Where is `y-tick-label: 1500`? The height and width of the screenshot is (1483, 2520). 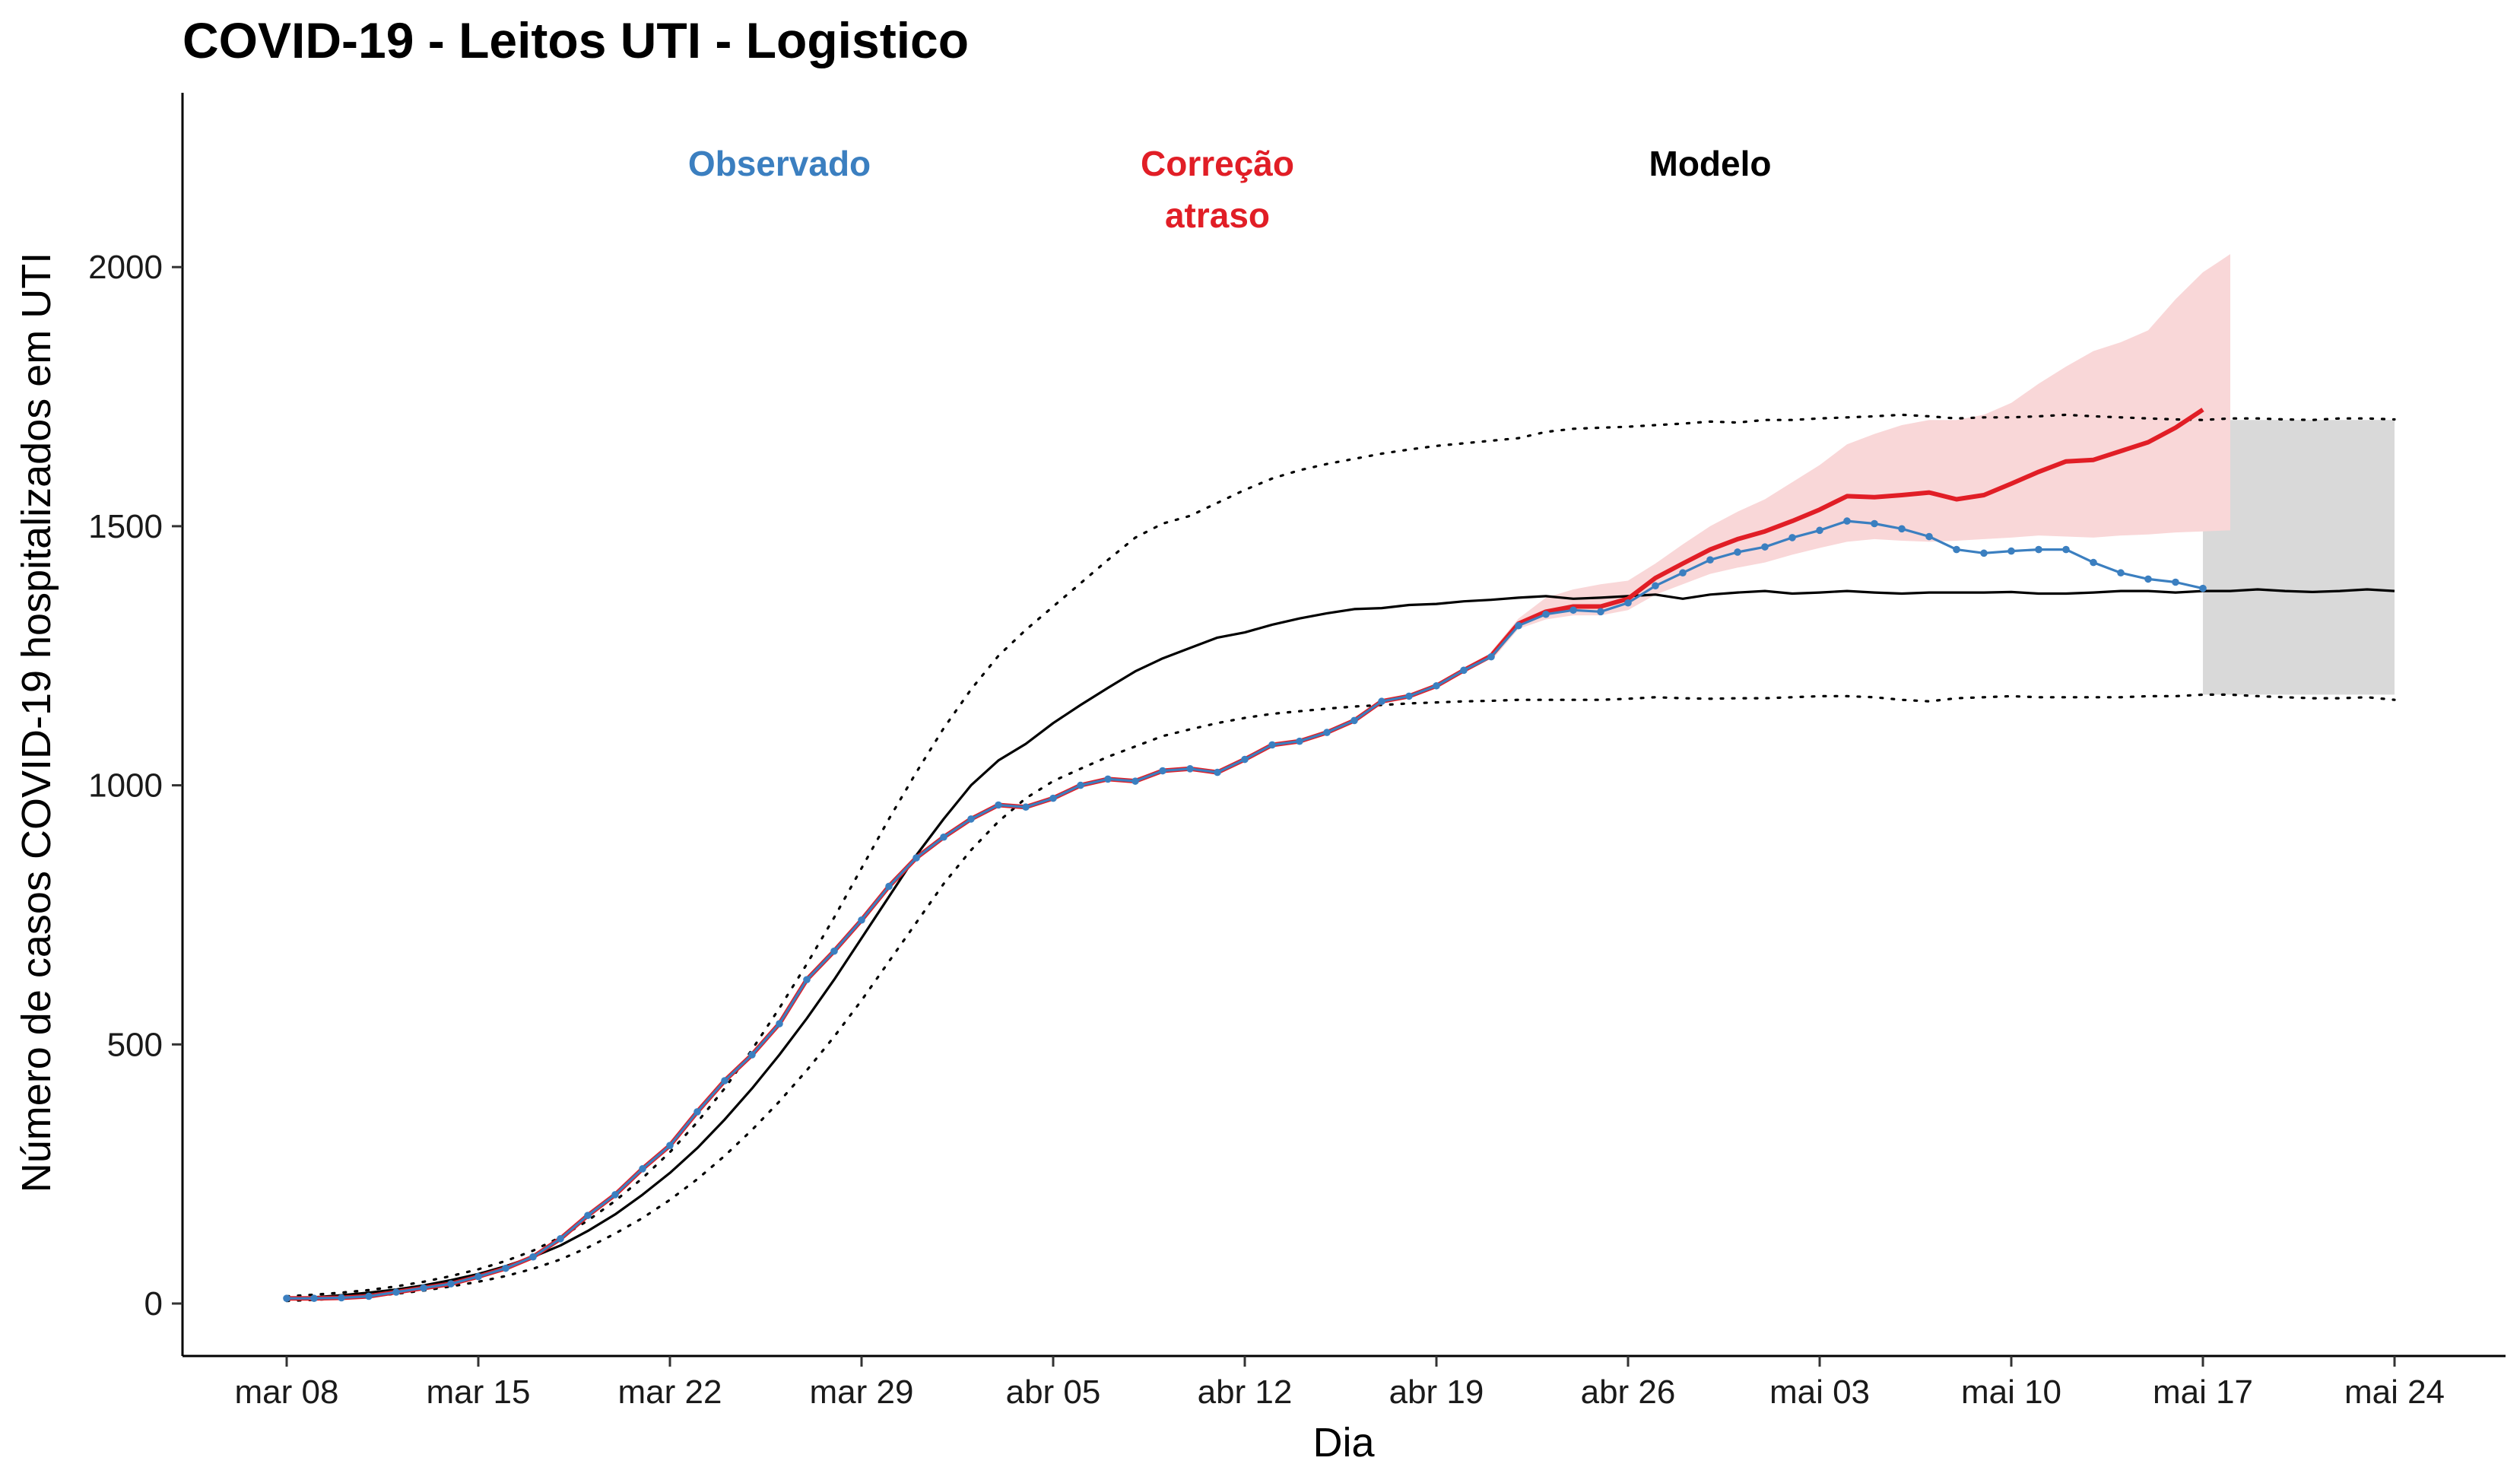 y-tick-label: 1500 is located at coordinates (126, 526).